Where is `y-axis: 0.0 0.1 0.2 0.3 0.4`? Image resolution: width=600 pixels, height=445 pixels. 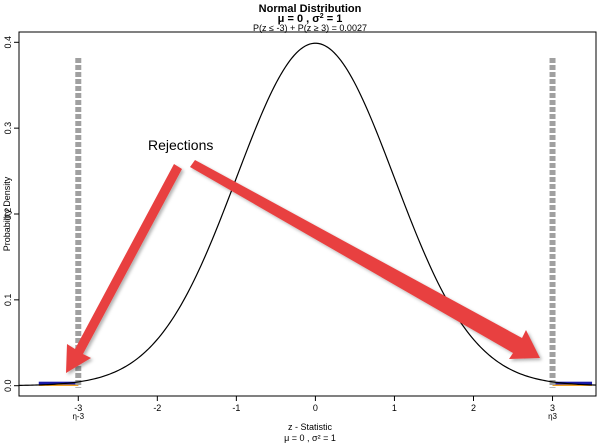
y-axis: 0.0 0.1 0.2 0.3 0.4 is located at coordinates (11, 214).